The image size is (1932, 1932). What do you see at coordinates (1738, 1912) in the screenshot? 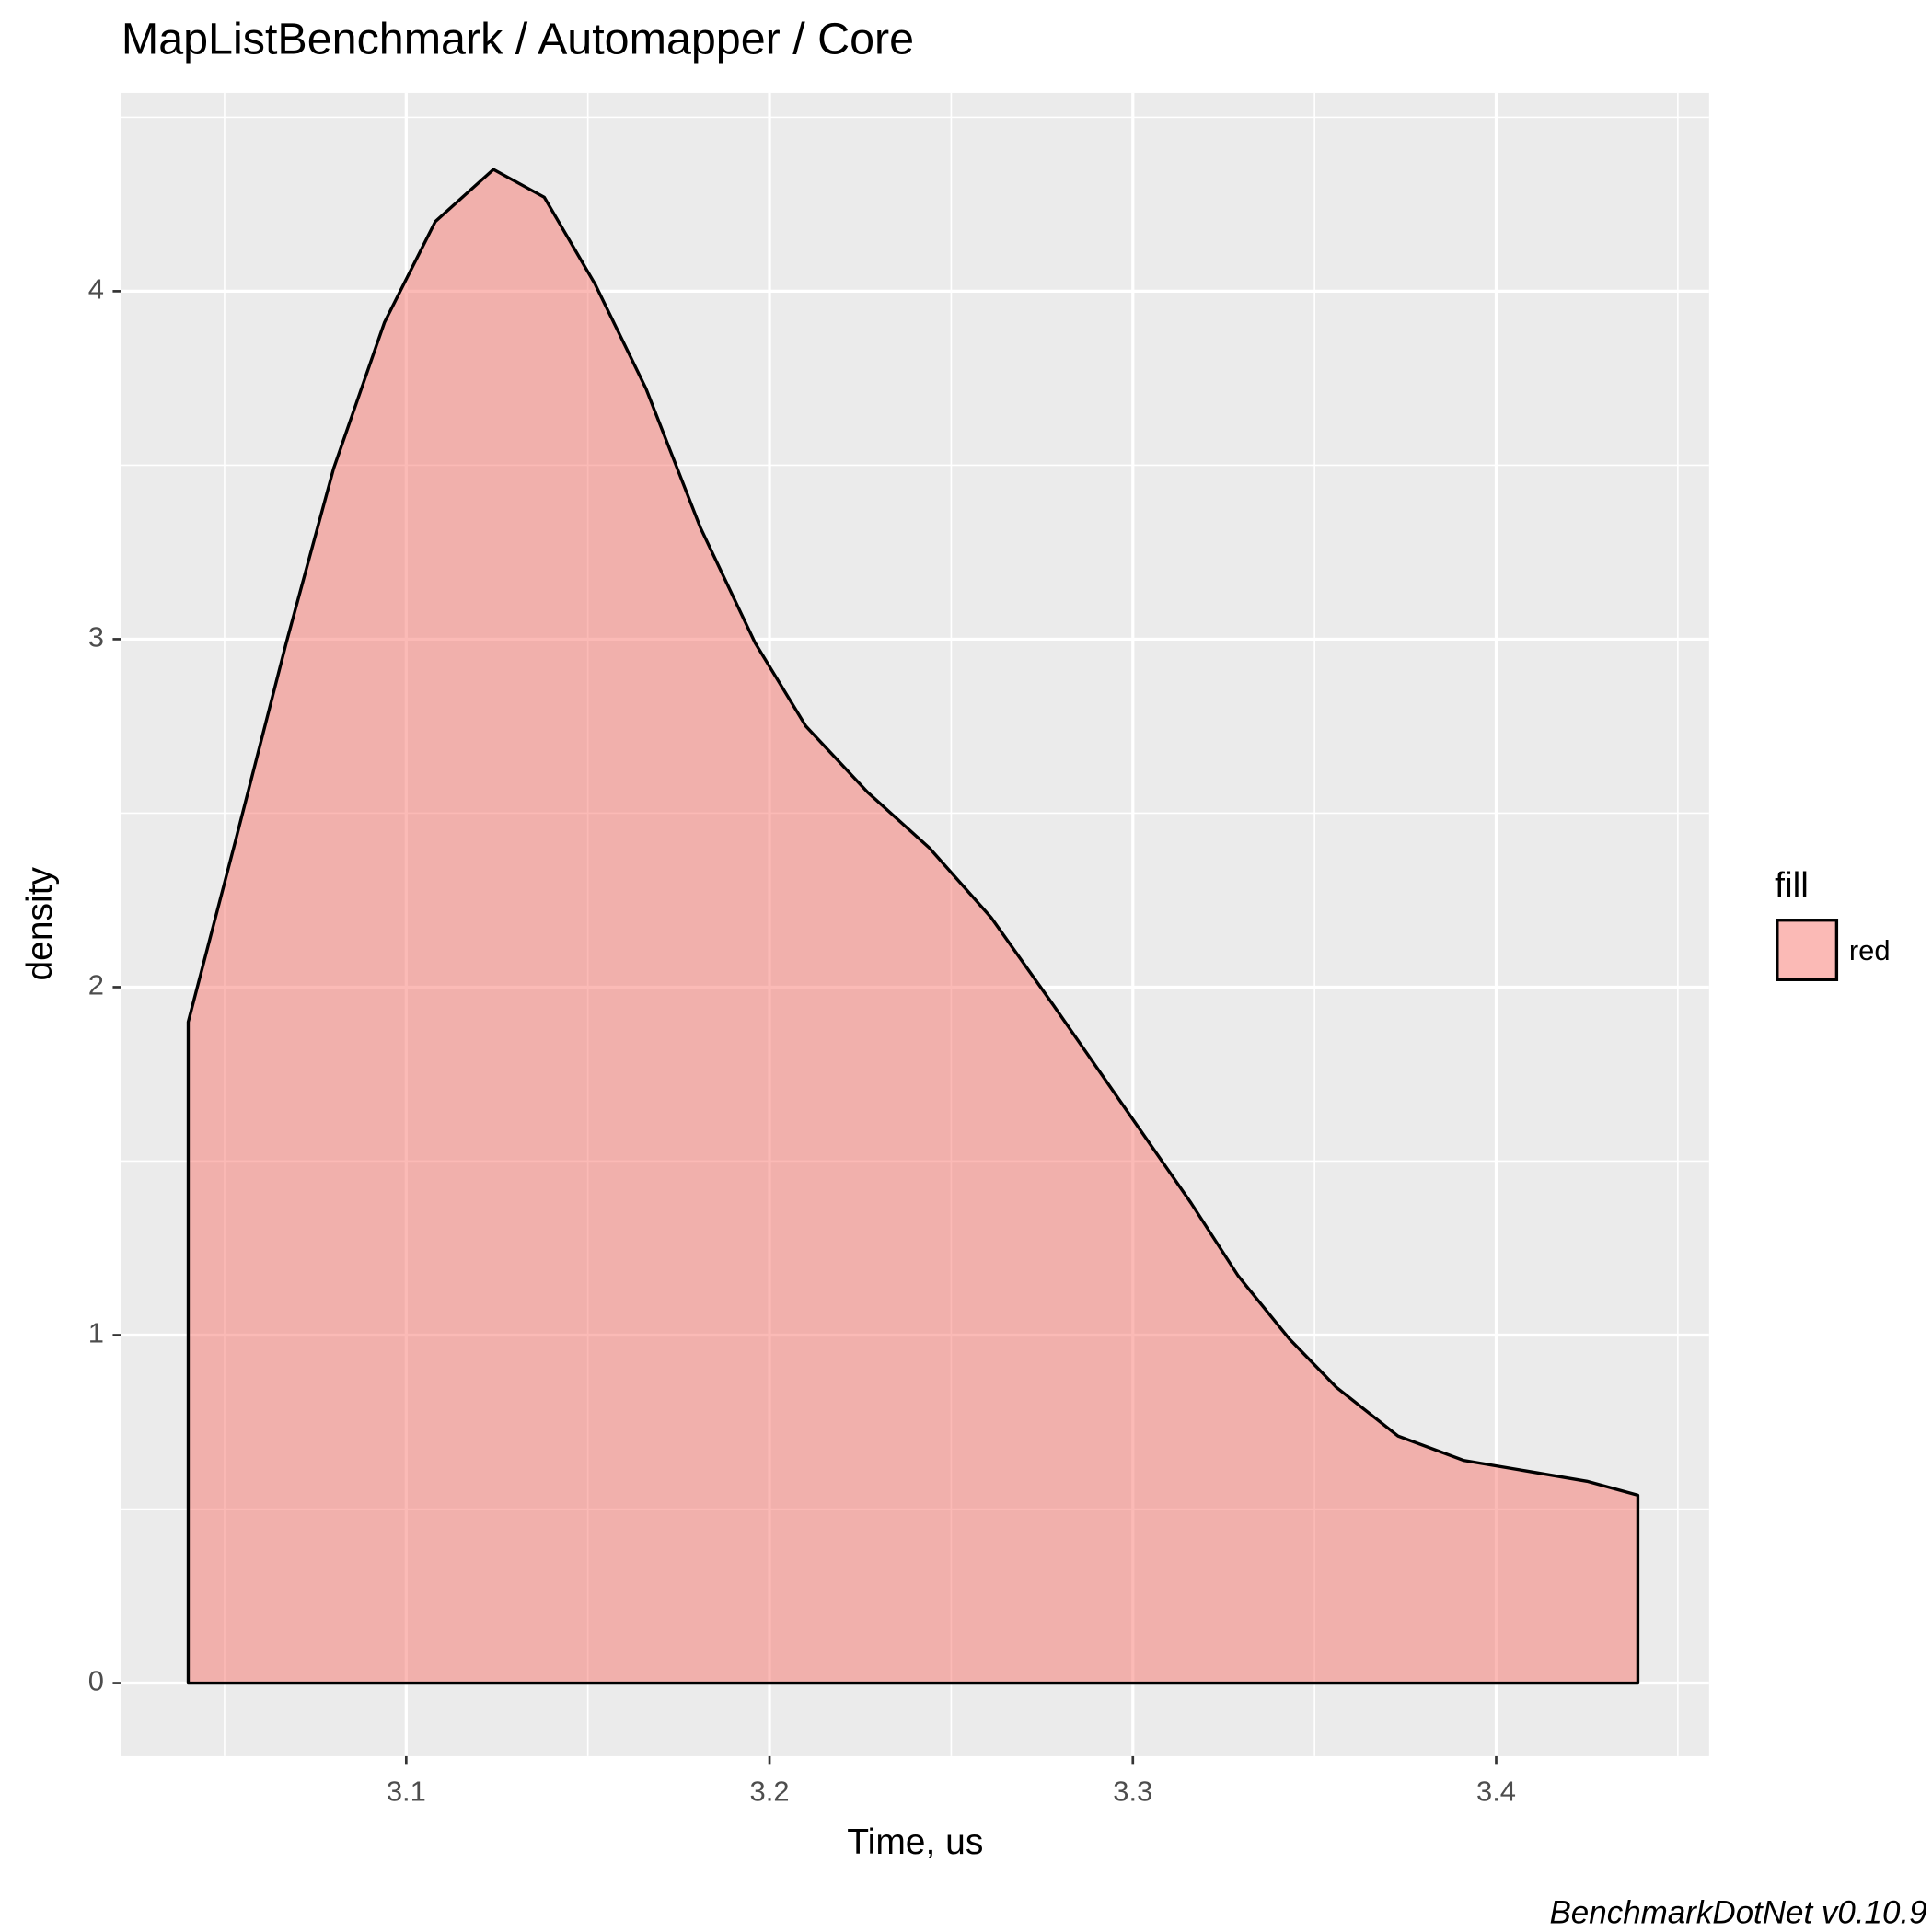
I see `caption: BenchmarkDotNet v0.10.9` at bounding box center [1738, 1912].